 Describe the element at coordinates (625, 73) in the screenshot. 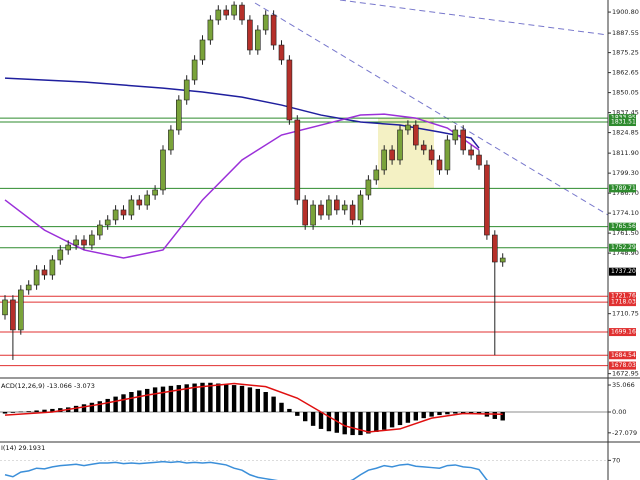

I see `y-tick-label: 1862.65` at that location.